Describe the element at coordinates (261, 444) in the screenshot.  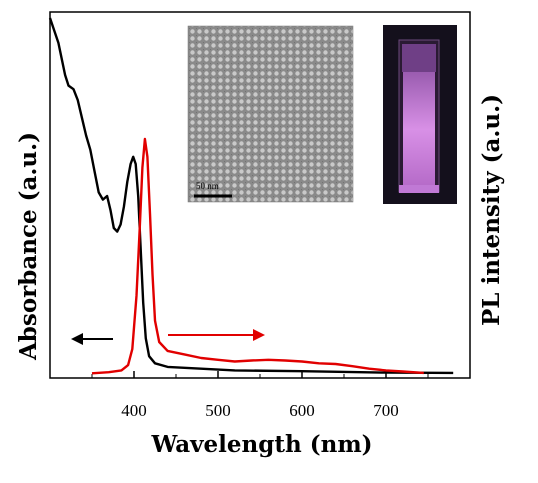
I see `x-axis-label: Wavelength (nm)` at that location.